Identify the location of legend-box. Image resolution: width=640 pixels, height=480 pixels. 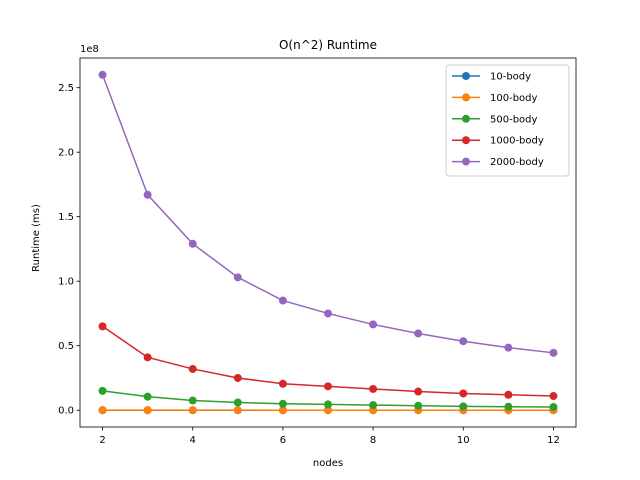
(507, 120).